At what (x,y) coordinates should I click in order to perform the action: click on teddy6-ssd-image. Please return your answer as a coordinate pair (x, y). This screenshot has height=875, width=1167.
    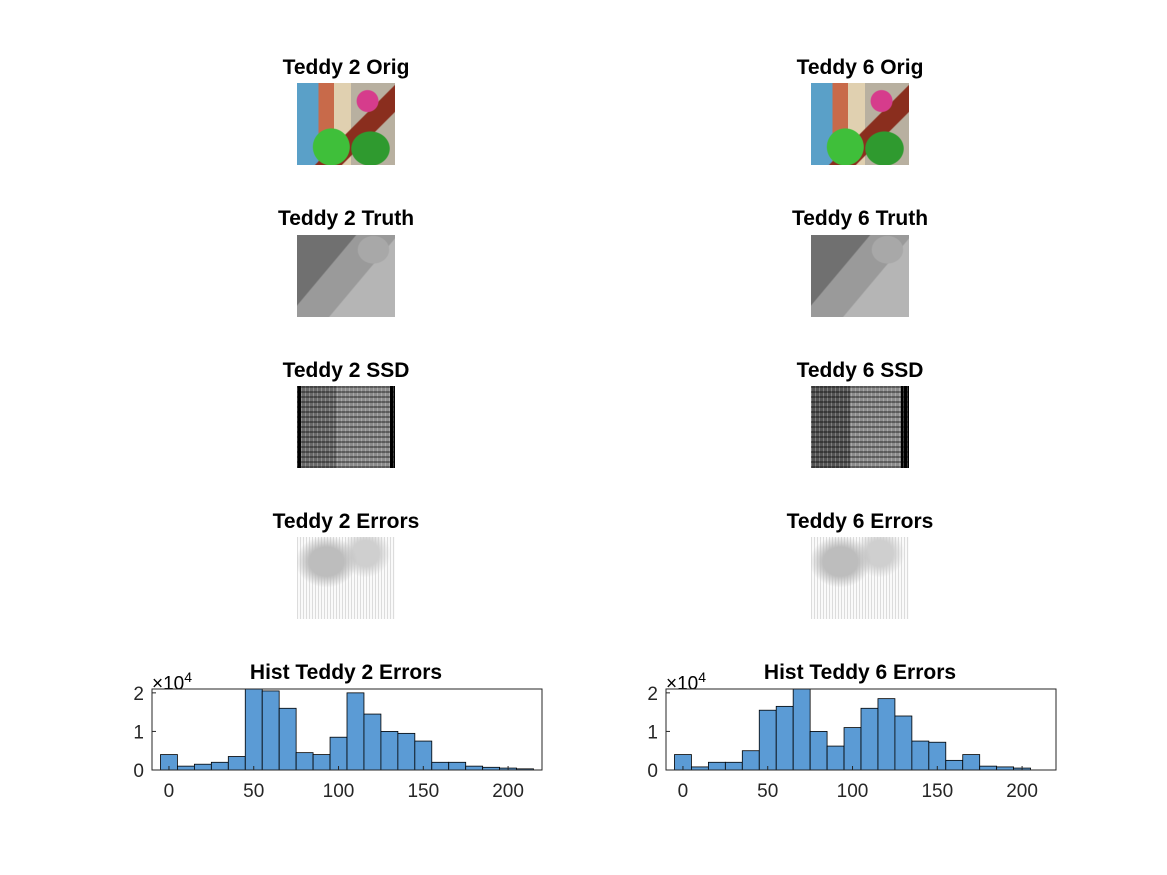
    Looking at the image, I should click on (860, 427).